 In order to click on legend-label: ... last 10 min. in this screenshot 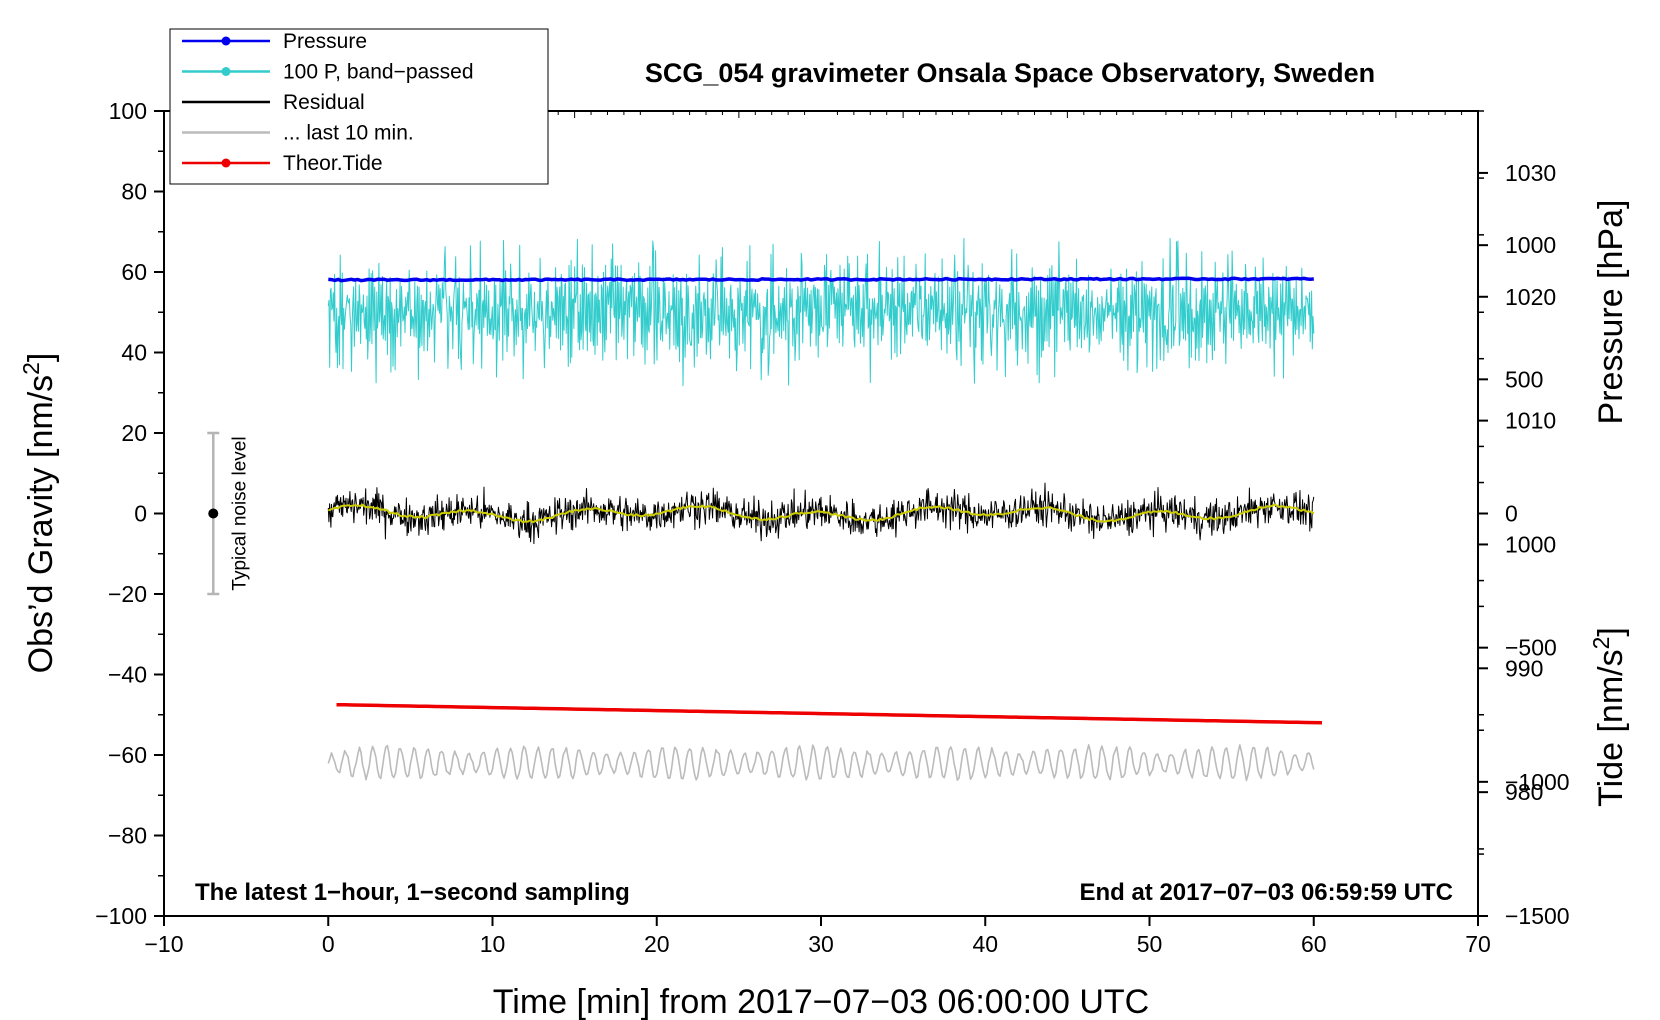, I will do `click(348, 133)`.